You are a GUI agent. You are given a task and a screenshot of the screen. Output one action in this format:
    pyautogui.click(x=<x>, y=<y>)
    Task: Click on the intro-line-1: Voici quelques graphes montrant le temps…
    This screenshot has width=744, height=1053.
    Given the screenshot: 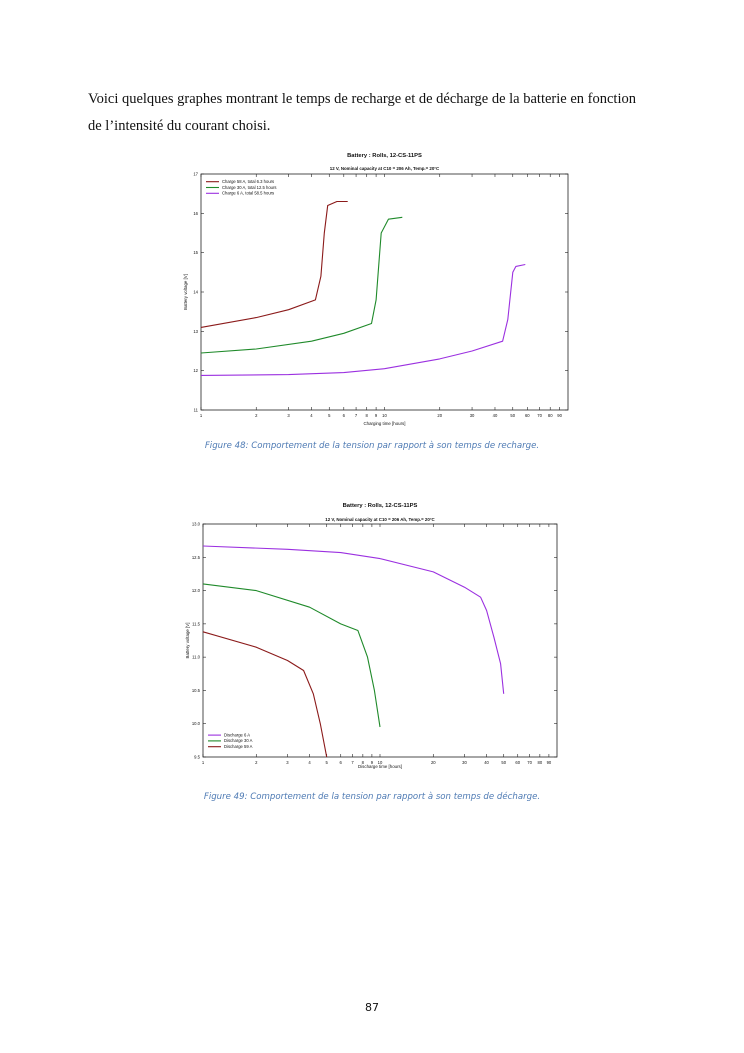 What is the action you would take?
    pyautogui.click(x=362, y=99)
    